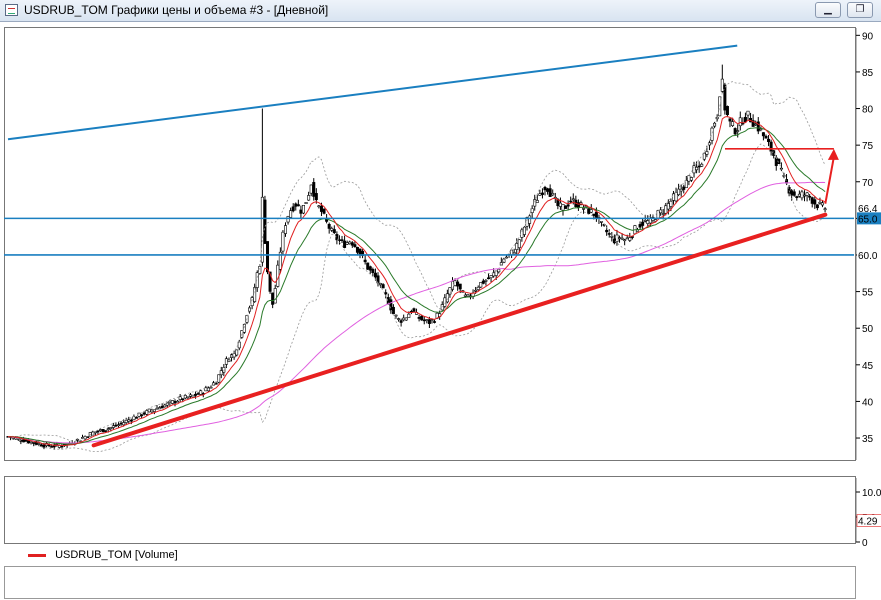 The width and height of the screenshot is (881, 600). I want to click on price-tick-label: 45, so click(868, 366).